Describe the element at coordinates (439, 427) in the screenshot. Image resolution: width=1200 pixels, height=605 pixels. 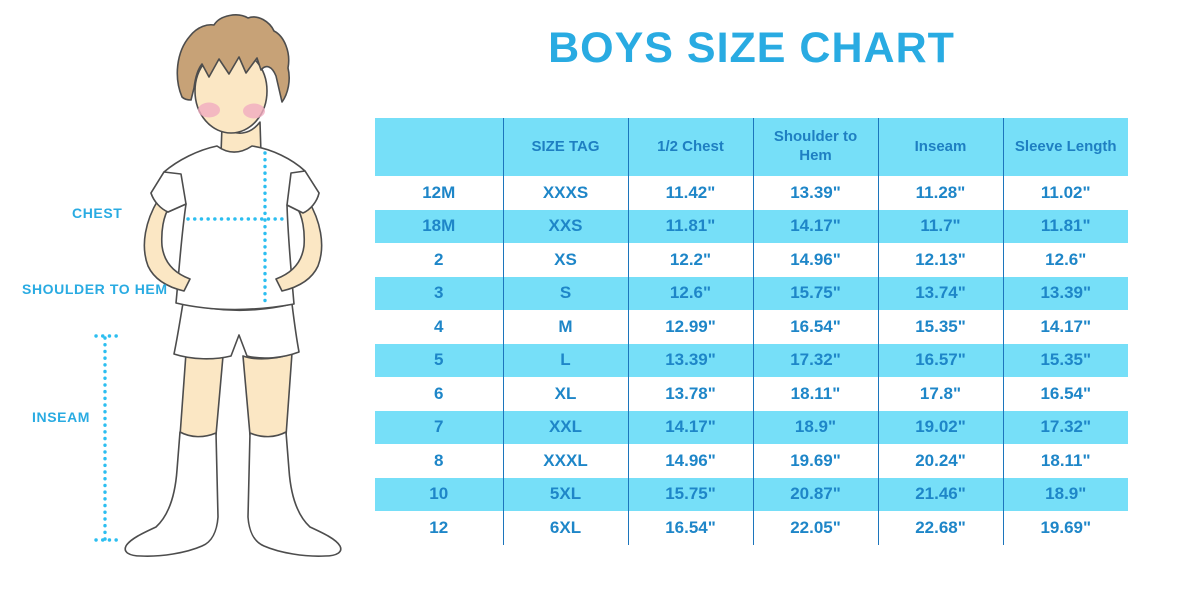
I see `size-cell: 7` at that location.